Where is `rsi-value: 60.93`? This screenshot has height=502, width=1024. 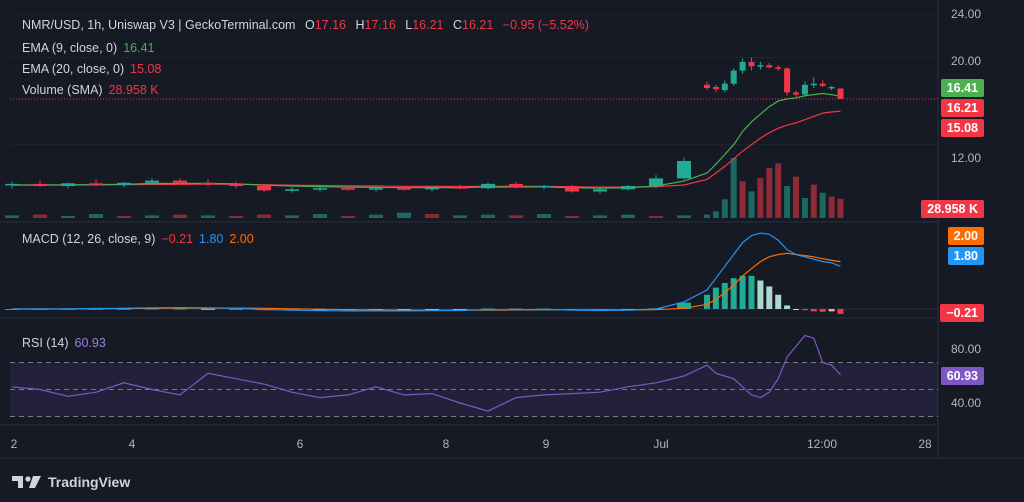 rsi-value: 60.93 is located at coordinates (90, 343).